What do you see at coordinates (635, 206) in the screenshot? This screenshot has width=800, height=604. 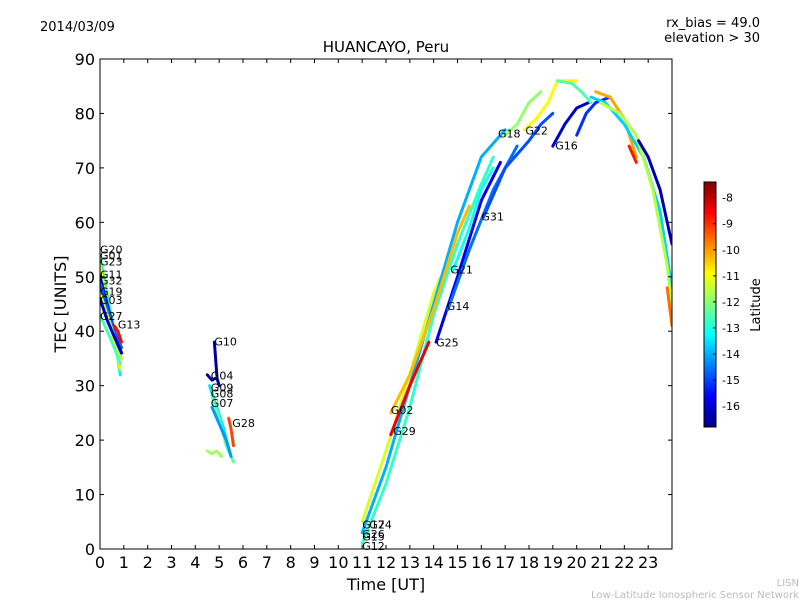 I see `series-G15` at bounding box center [635, 206].